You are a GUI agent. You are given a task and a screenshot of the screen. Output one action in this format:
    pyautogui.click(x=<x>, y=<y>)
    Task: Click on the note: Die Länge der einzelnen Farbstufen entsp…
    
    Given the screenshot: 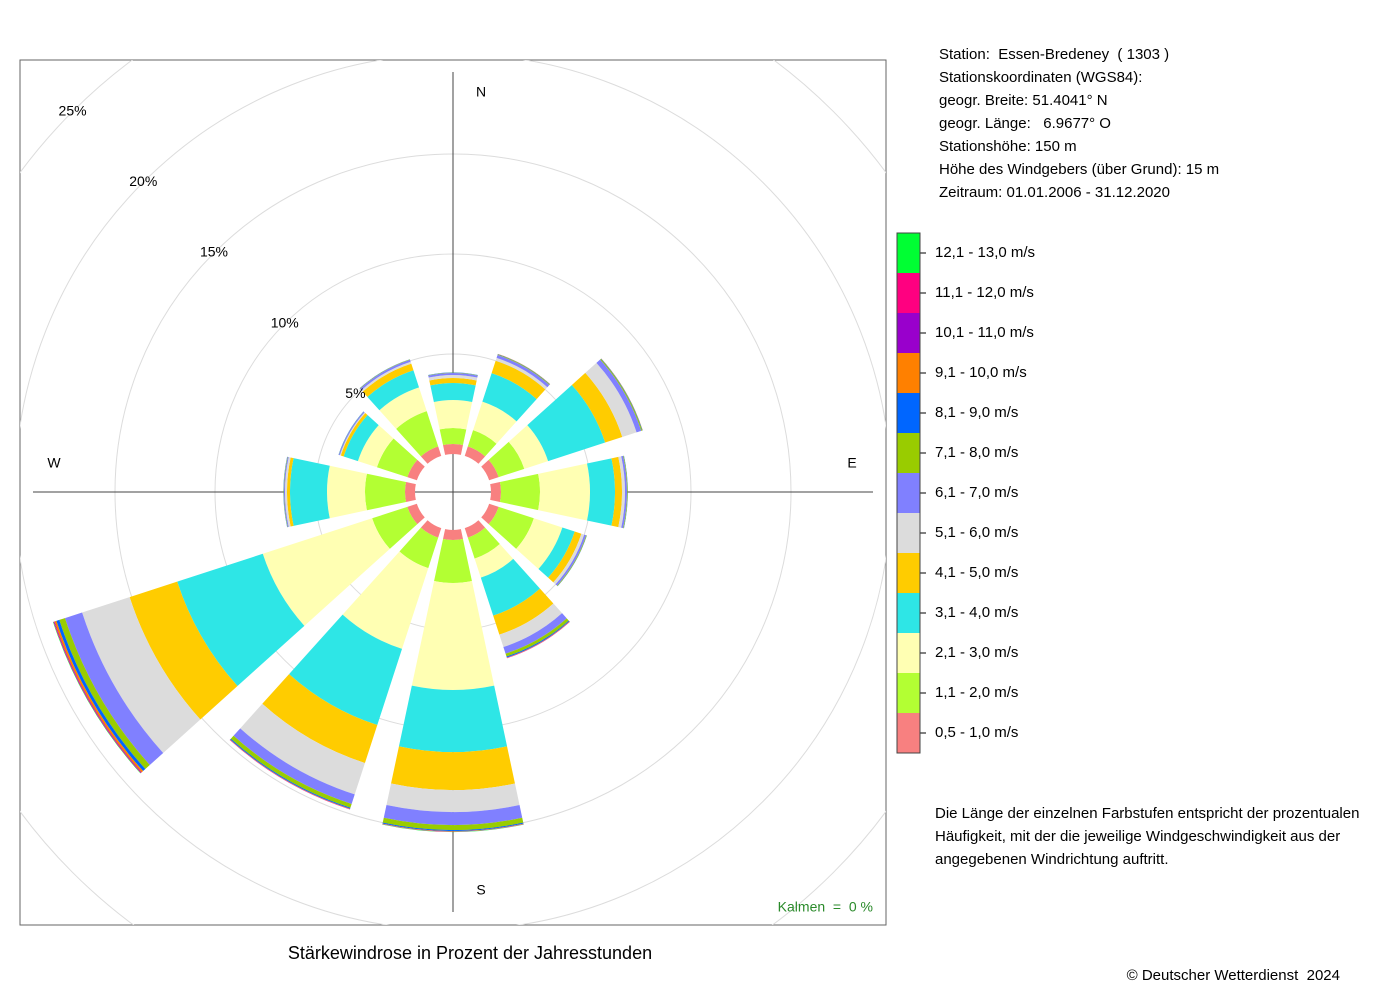 What is the action you would take?
    pyautogui.click(x=1147, y=836)
    